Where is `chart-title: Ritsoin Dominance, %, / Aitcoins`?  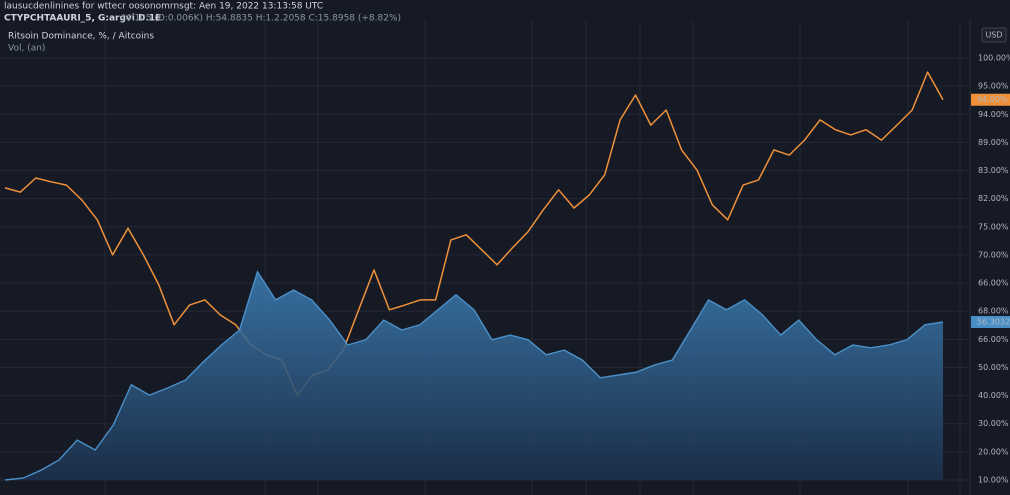 chart-title: Ritsoin Dominance, %, / Aitcoins is located at coordinates (81, 37).